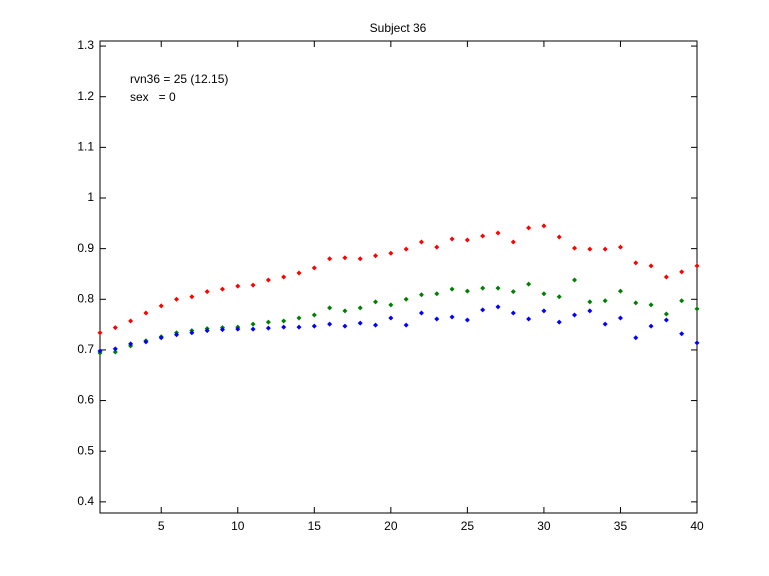 Image resolution: width=769 pixels, height=576 pixels. I want to click on x-tick-label: 30, so click(544, 526).